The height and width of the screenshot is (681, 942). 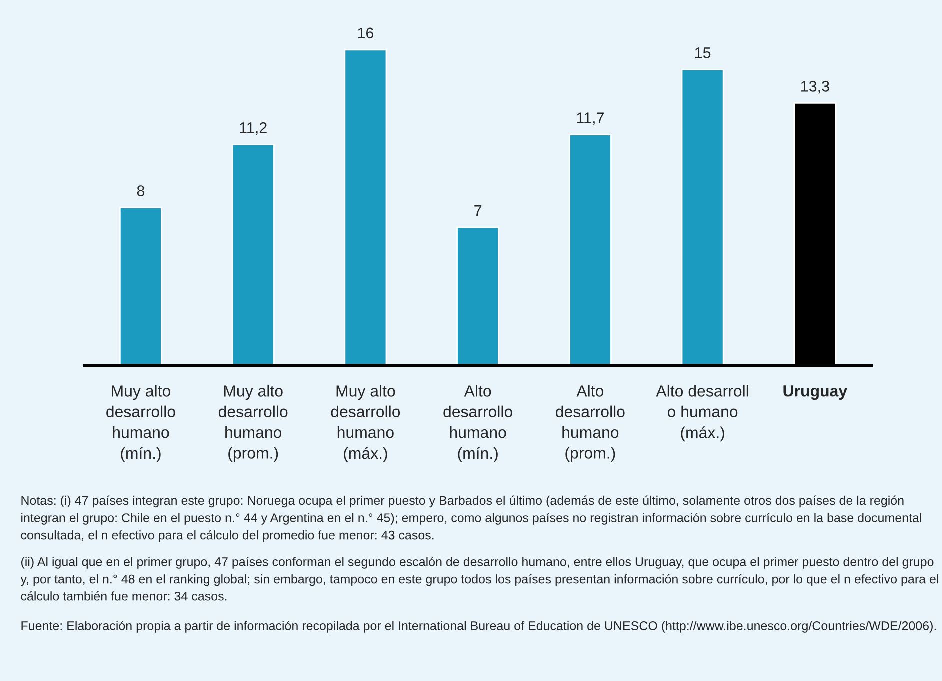 What do you see at coordinates (590, 119) in the screenshot?
I see `data-label: 11,7` at bounding box center [590, 119].